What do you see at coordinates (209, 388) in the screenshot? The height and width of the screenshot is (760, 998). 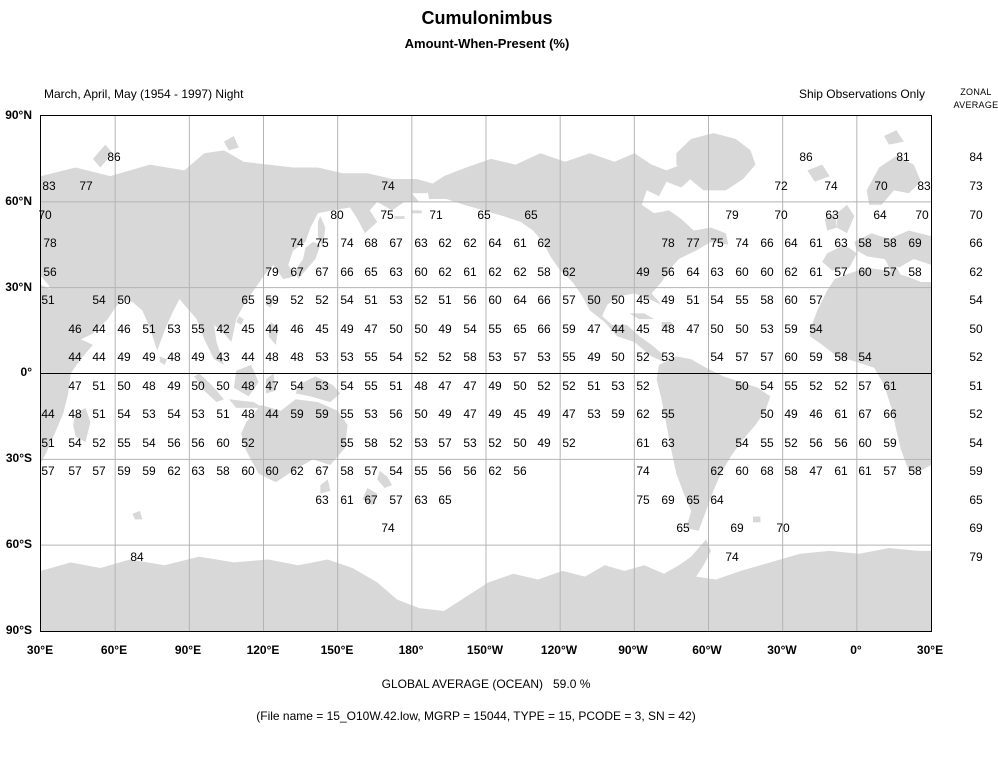 I see `landmass-sumatra` at bounding box center [209, 388].